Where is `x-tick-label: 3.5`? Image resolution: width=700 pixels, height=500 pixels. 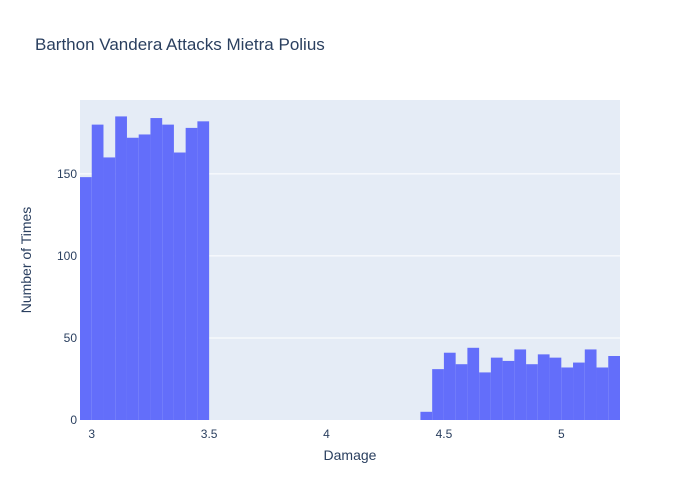
x-tick-label: 3.5 is located at coordinates (209, 434).